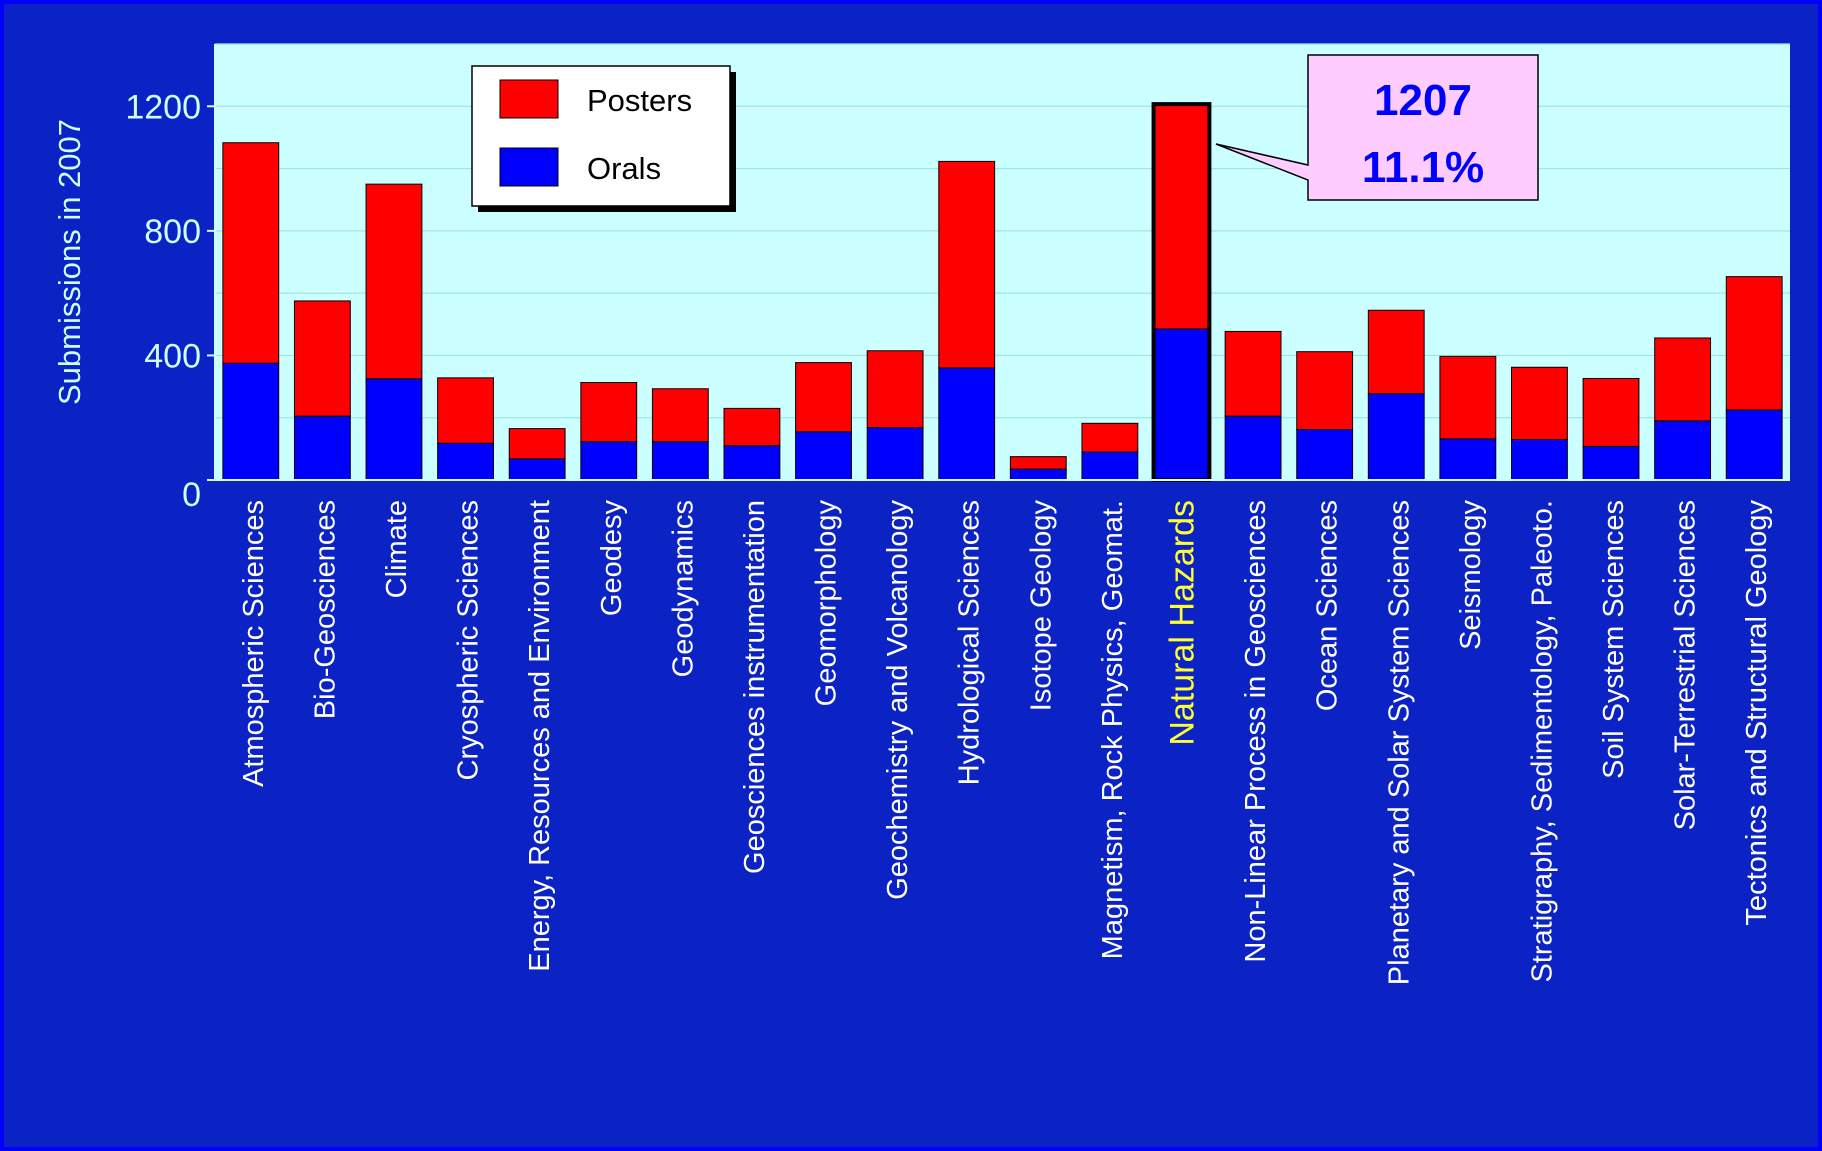 This screenshot has width=1822, height=1151. I want to click on y-axis-title: Submissions in 2007, so click(69, 262).